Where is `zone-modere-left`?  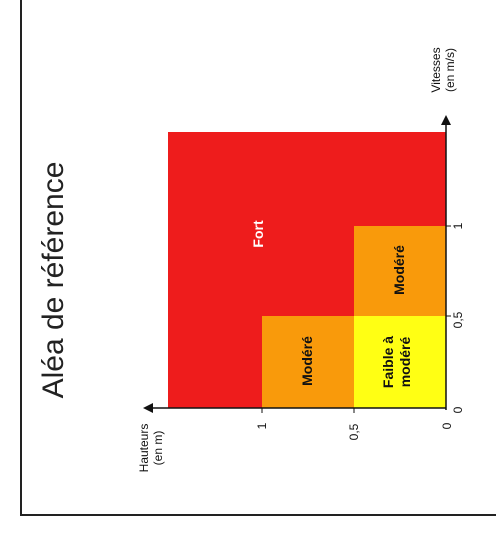
zone-modere-left is located at coordinates (308, 362).